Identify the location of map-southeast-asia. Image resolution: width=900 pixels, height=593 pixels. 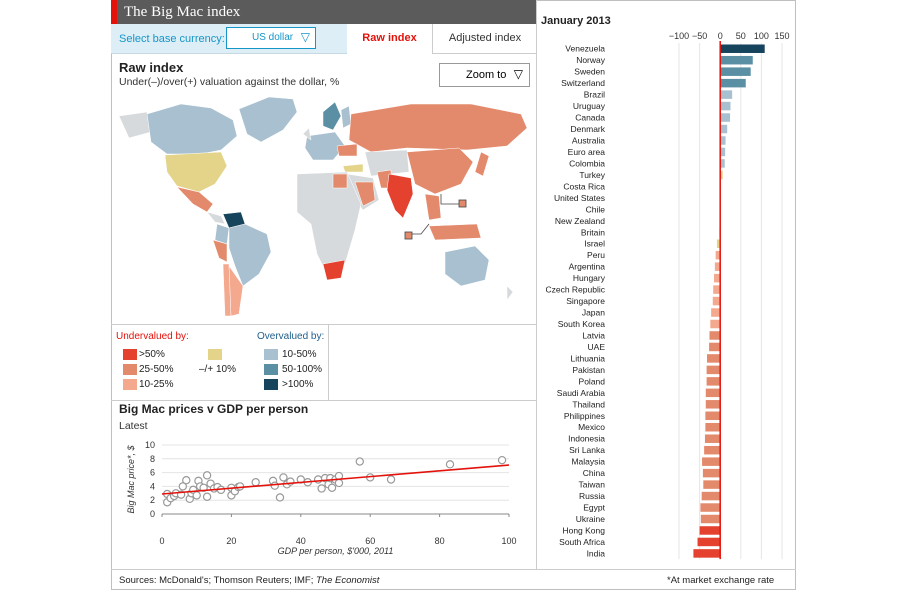
(433, 207).